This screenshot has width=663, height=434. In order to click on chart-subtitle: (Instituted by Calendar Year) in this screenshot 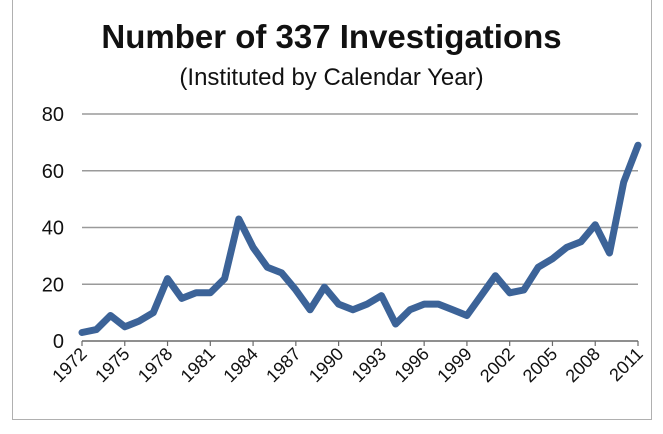, I will do `click(331, 77)`.